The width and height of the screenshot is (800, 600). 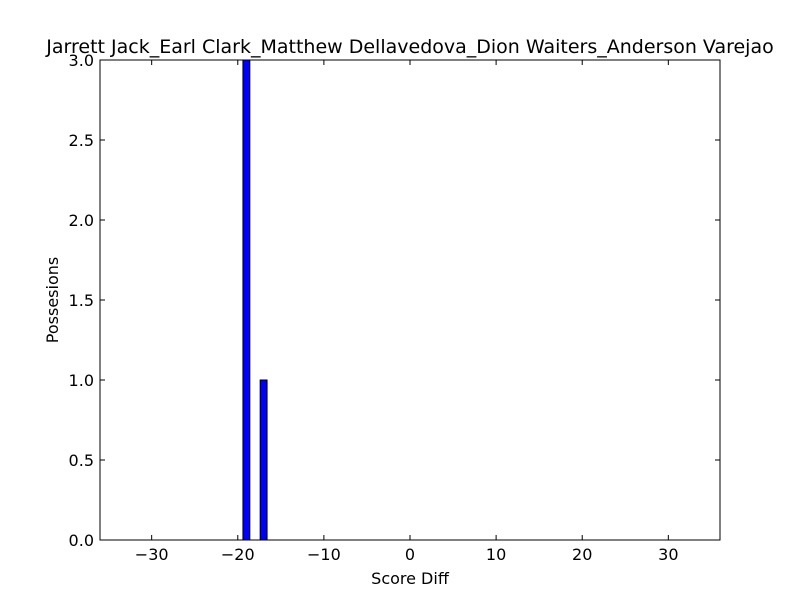 I want to click on y-tick-label: 1.5, so click(x=81, y=300).